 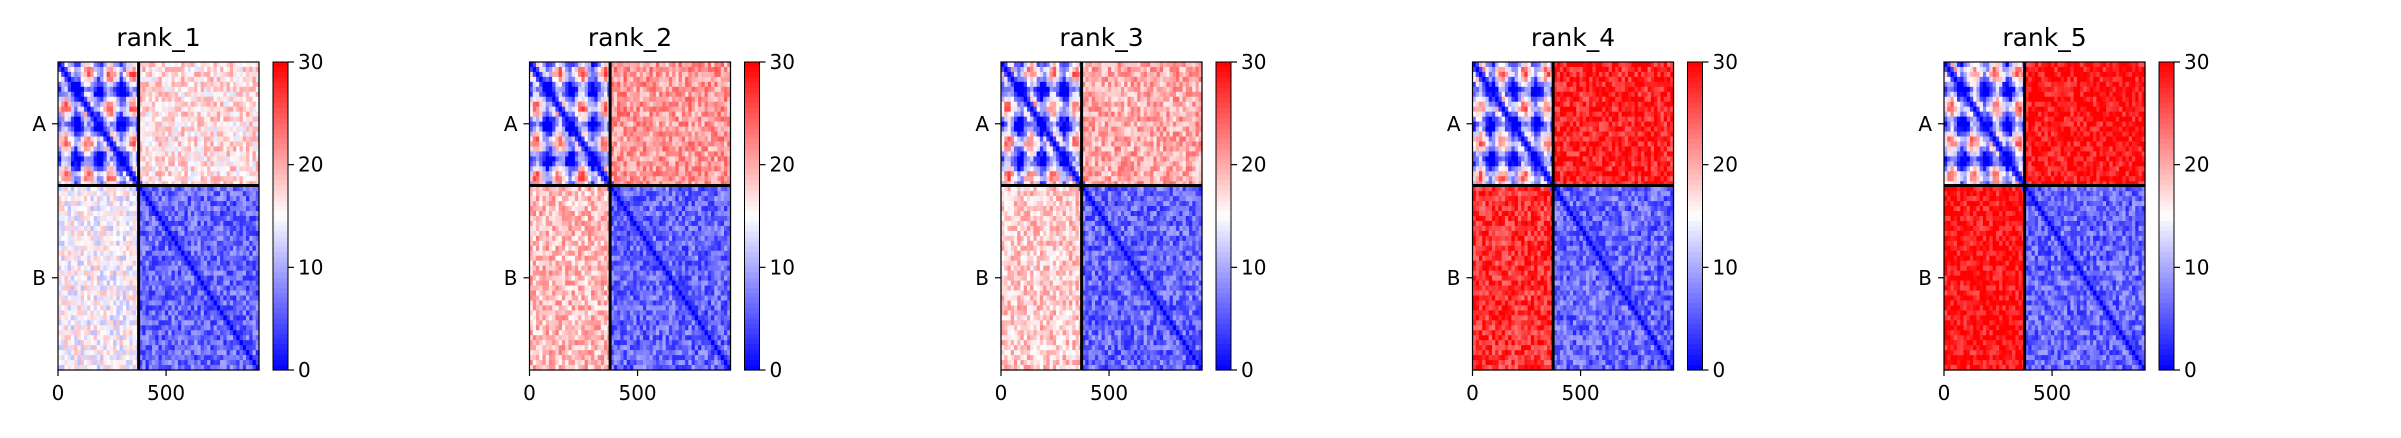 What do you see at coordinates (58, 393) in the screenshot?
I see `x-tick-label: 0` at bounding box center [58, 393].